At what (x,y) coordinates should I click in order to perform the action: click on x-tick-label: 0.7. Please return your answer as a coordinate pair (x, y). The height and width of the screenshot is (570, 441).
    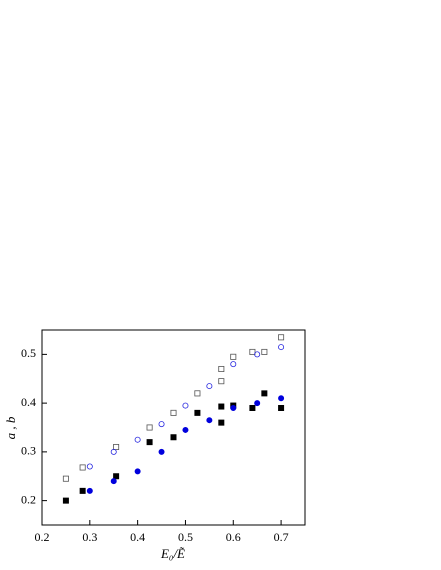
    Looking at the image, I should click on (281, 537).